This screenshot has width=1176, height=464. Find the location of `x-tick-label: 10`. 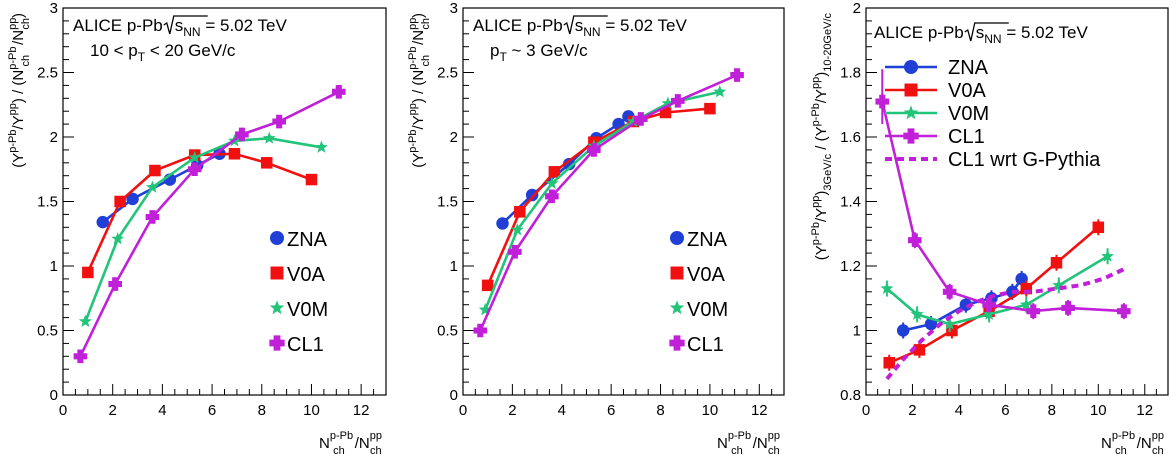

x-tick-label: 10 is located at coordinates (1098, 410).